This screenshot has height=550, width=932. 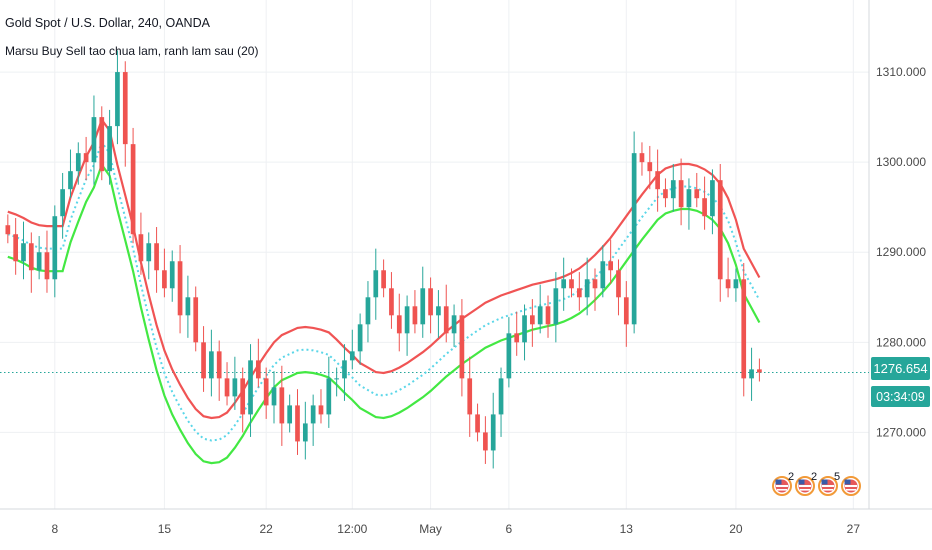 I want to click on chart-title: Gold Spot / U.S. Dollar, 240, OANDA, so click(x=107, y=23).